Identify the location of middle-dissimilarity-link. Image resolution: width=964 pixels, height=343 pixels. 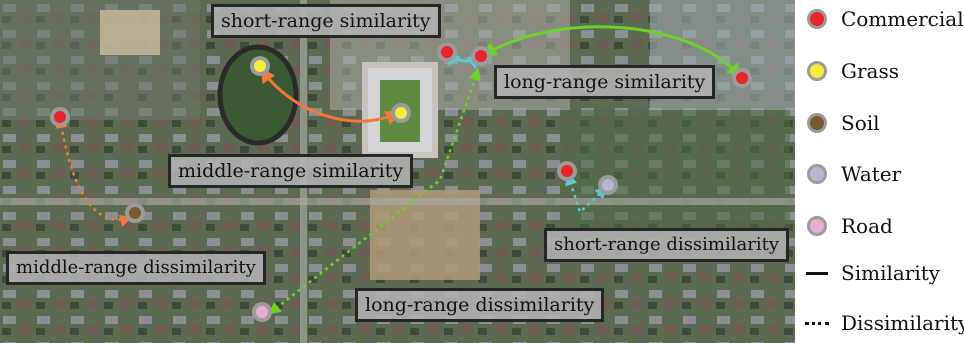
(94, 171).